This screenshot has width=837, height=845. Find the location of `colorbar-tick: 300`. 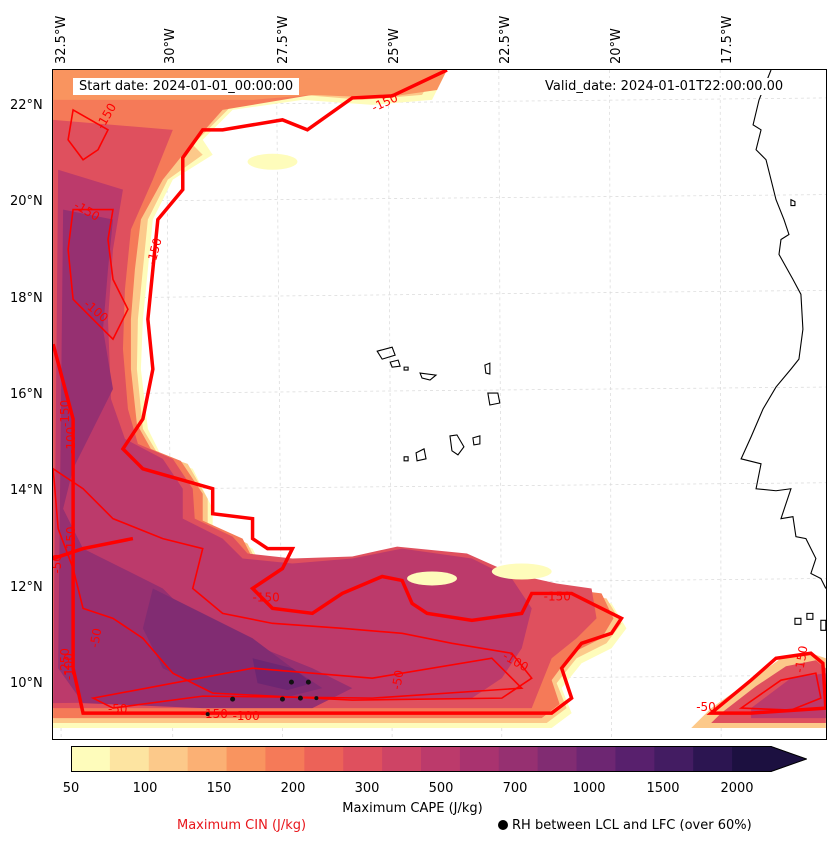

colorbar-tick: 300 is located at coordinates (367, 788).